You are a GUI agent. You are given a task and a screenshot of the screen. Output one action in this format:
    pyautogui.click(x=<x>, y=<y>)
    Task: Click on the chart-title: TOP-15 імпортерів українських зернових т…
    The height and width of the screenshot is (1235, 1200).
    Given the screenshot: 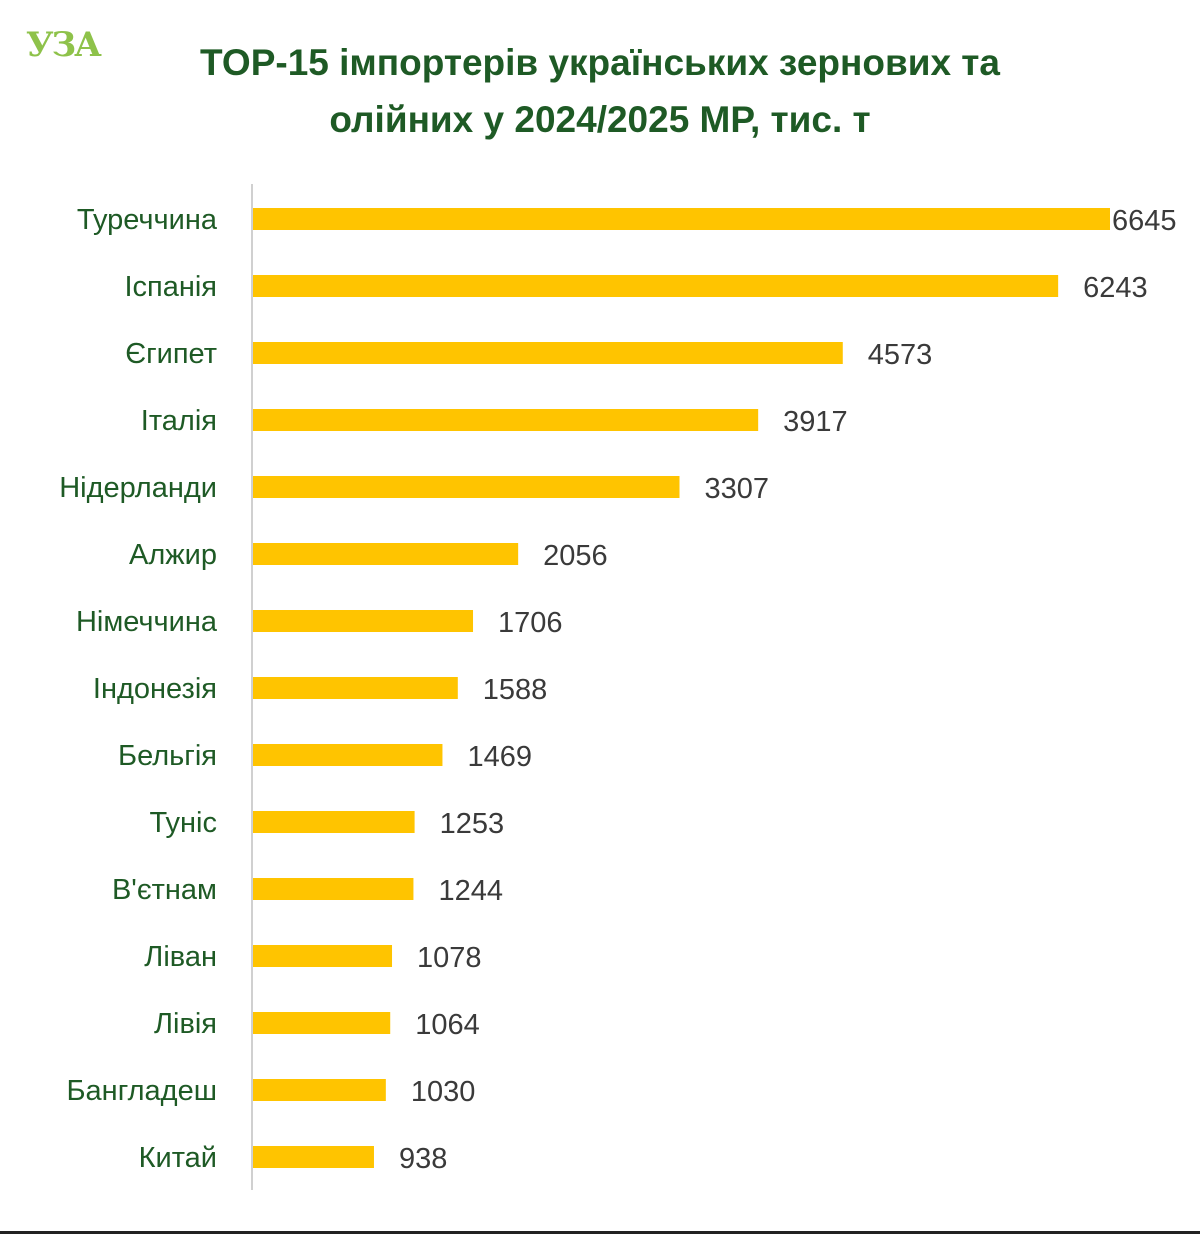 What is the action you would take?
    pyautogui.click(x=600, y=91)
    